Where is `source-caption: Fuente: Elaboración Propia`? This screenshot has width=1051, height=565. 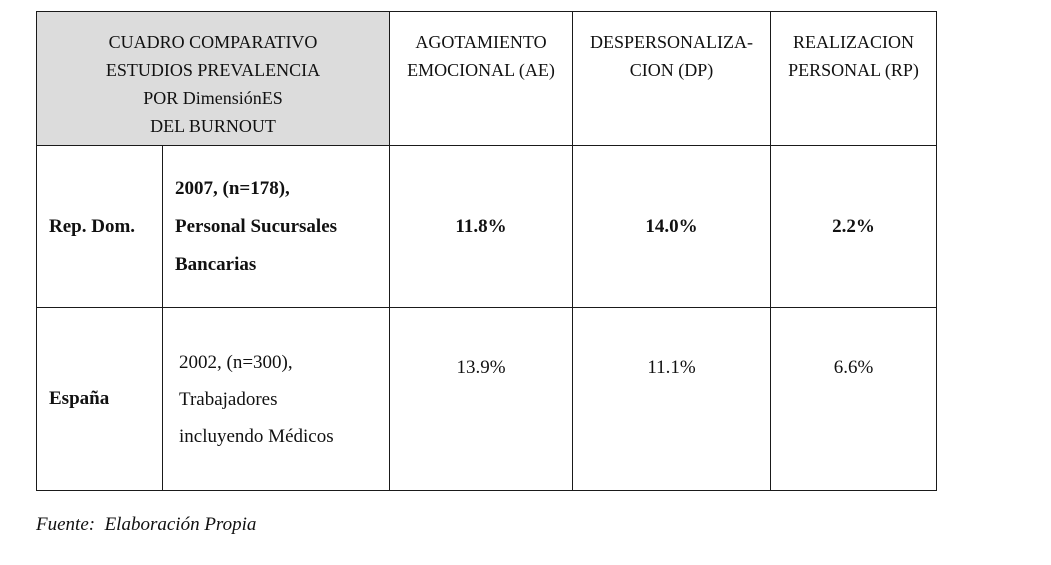
source-caption: Fuente: Elaboración Propia is located at coordinates (146, 524).